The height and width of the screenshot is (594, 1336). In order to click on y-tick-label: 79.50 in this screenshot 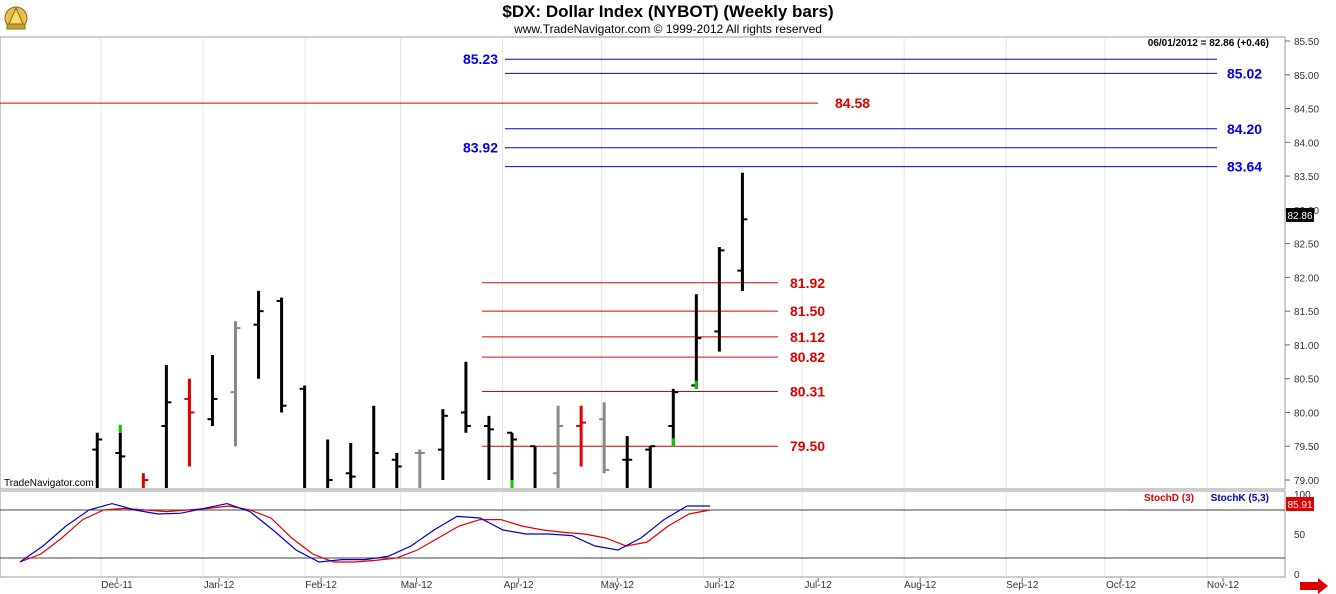, I will do `click(1306, 447)`.